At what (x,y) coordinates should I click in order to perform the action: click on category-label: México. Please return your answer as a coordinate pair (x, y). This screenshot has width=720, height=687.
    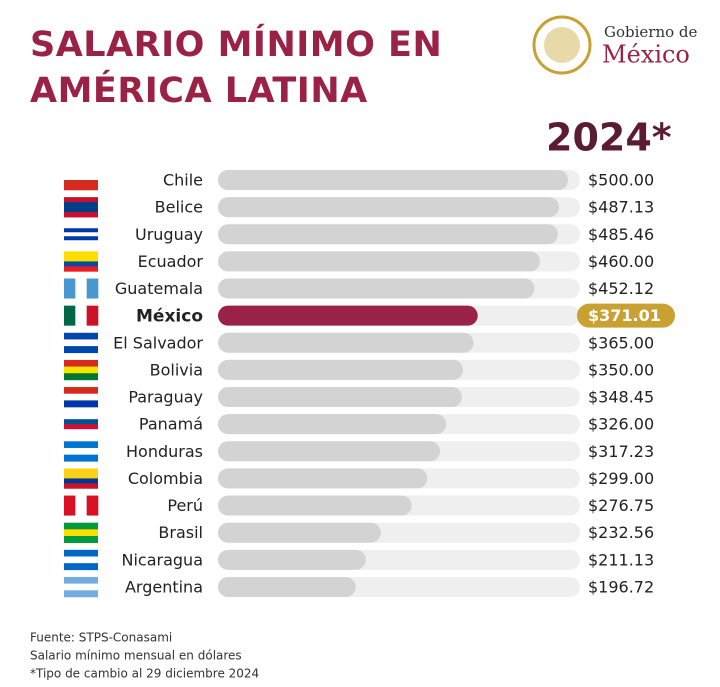
    Looking at the image, I should click on (169, 317).